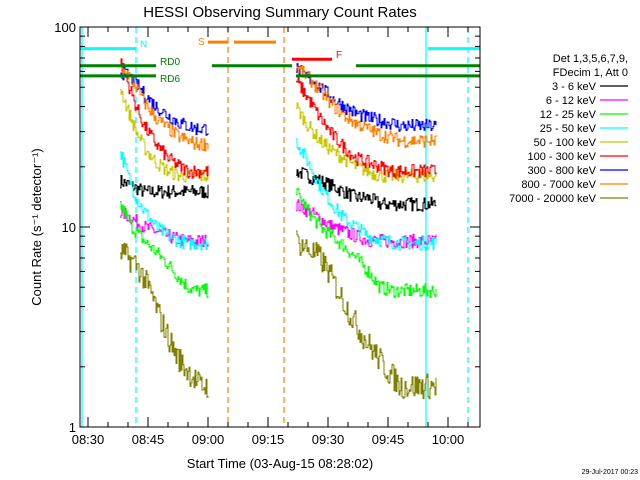  What do you see at coordinates (388, 439) in the screenshot?
I see `x-tick-label-6: 09:45` at bounding box center [388, 439].